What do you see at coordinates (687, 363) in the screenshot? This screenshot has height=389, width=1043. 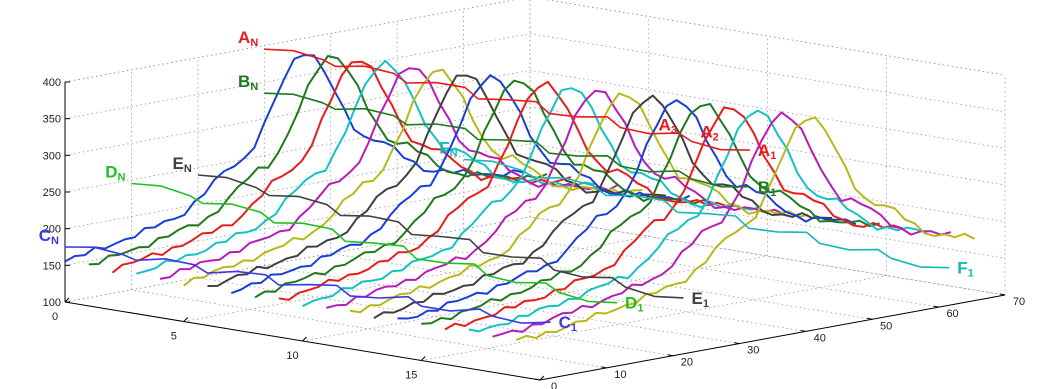 I see `y-tick-label: 20` at bounding box center [687, 363].